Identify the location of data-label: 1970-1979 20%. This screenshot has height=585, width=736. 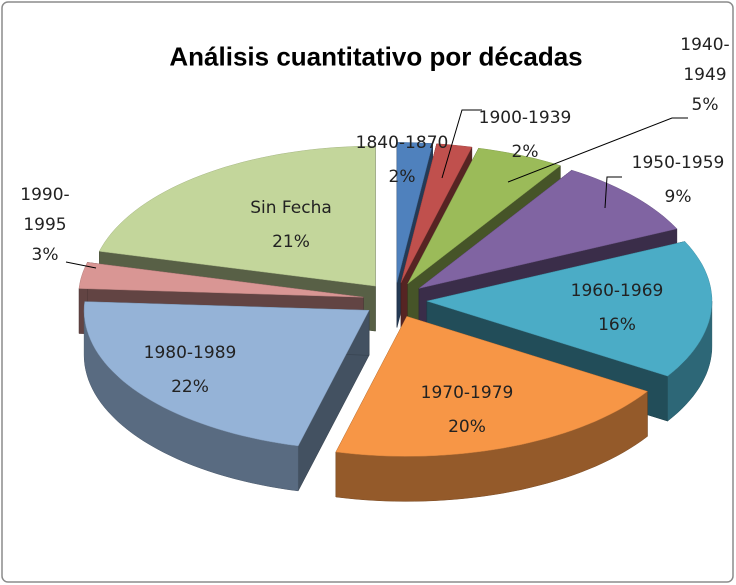
(467, 410).